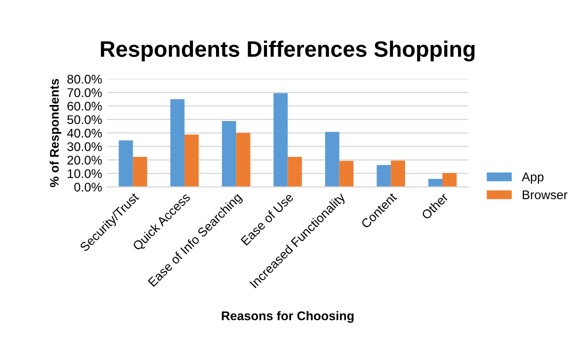 The width and height of the screenshot is (576, 354). Describe the element at coordinates (84, 79) in the screenshot. I see `y-tick-label: 80.0%` at that location.